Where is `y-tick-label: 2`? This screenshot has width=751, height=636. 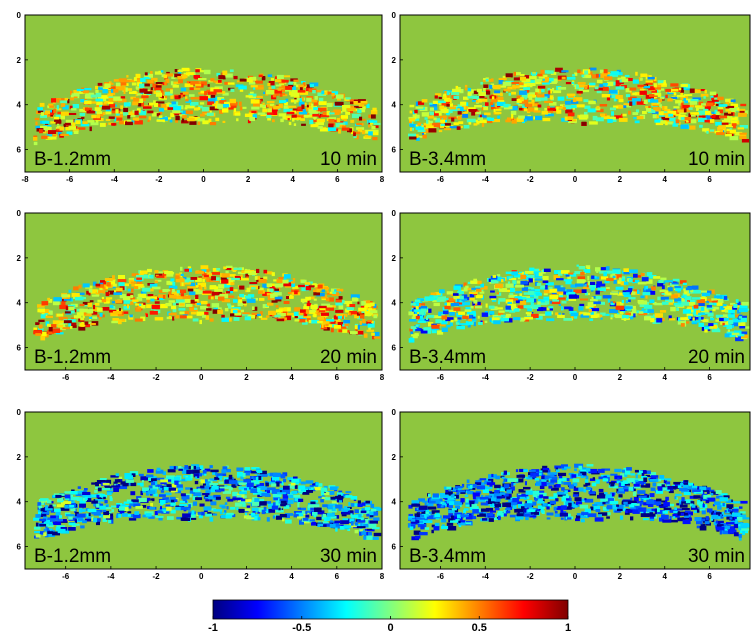 y-tick-label: 2 is located at coordinates (19, 60).